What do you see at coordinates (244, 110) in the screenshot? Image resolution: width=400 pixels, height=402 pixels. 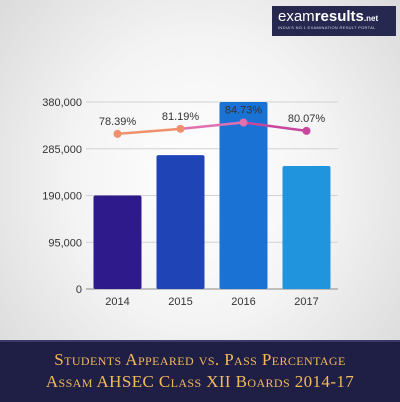 I see `data-label: 84.73%` at bounding box center [244, 110].